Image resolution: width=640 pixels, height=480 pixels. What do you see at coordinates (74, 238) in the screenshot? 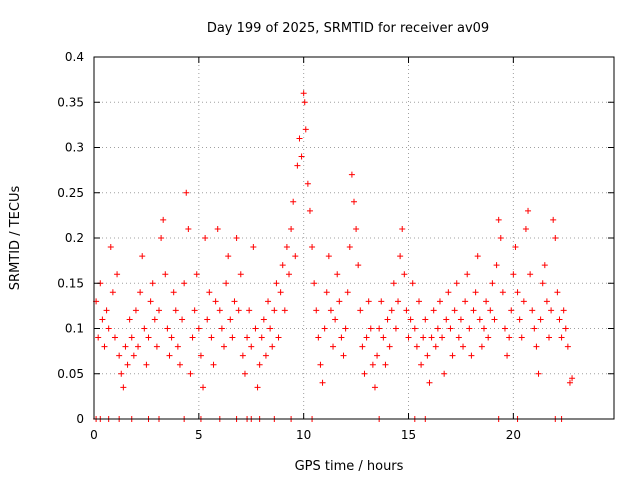
I see `y-tick-label: 0.2` at bounding box center [74, 238].